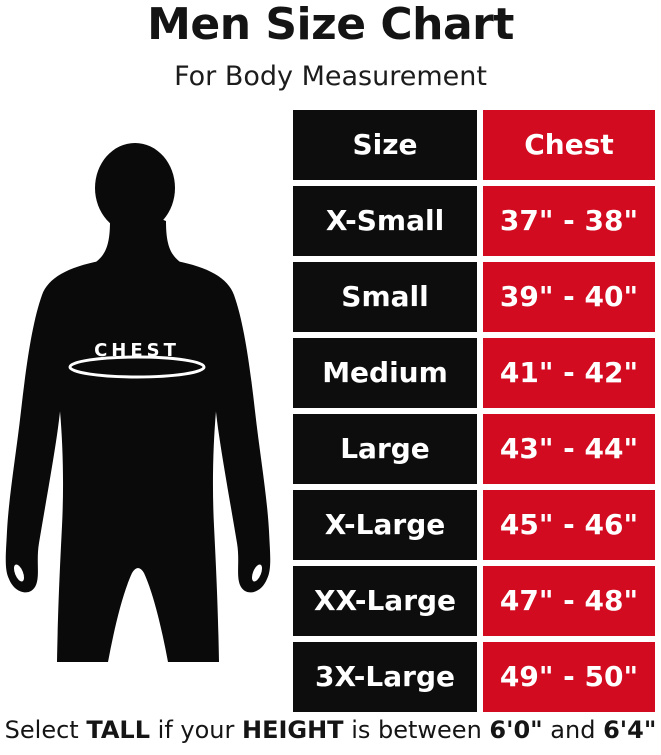 The width and height of the screenshot is (661, 755). Describe the element at coordinates (573, 730) in the screenshot. I see `note-segment: and` at that location.